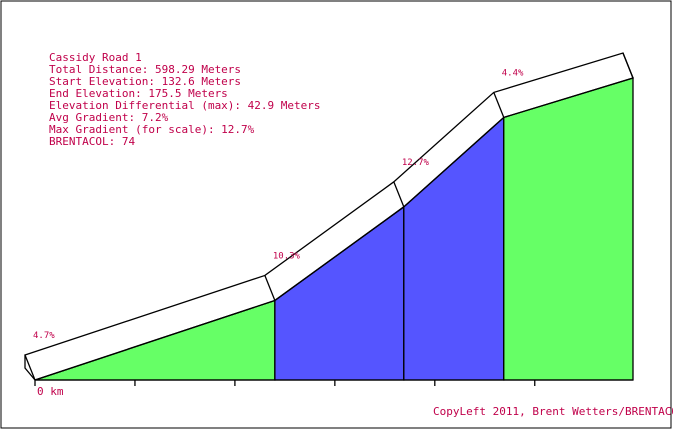 The image size is (673, 434). What do you see at coordinates (568, 229) in the screenshot?
I see `segment` at bounding box center [568, 229].